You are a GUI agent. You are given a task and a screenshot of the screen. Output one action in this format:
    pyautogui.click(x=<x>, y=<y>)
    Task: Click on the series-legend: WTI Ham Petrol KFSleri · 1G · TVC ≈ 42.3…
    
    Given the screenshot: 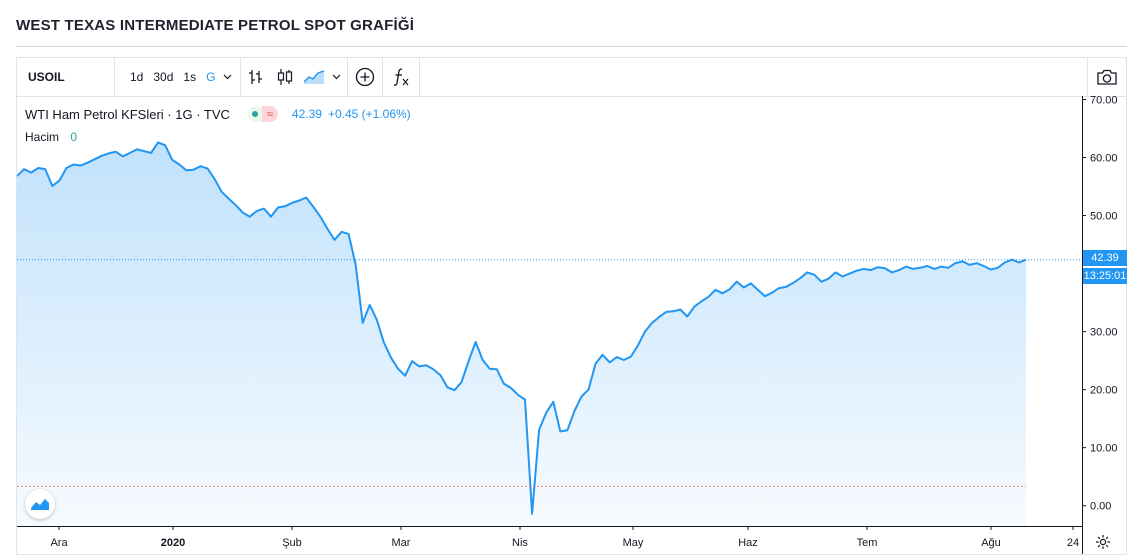 What is the action you would take?
    pyautogui.click(x=218, y=114)
    